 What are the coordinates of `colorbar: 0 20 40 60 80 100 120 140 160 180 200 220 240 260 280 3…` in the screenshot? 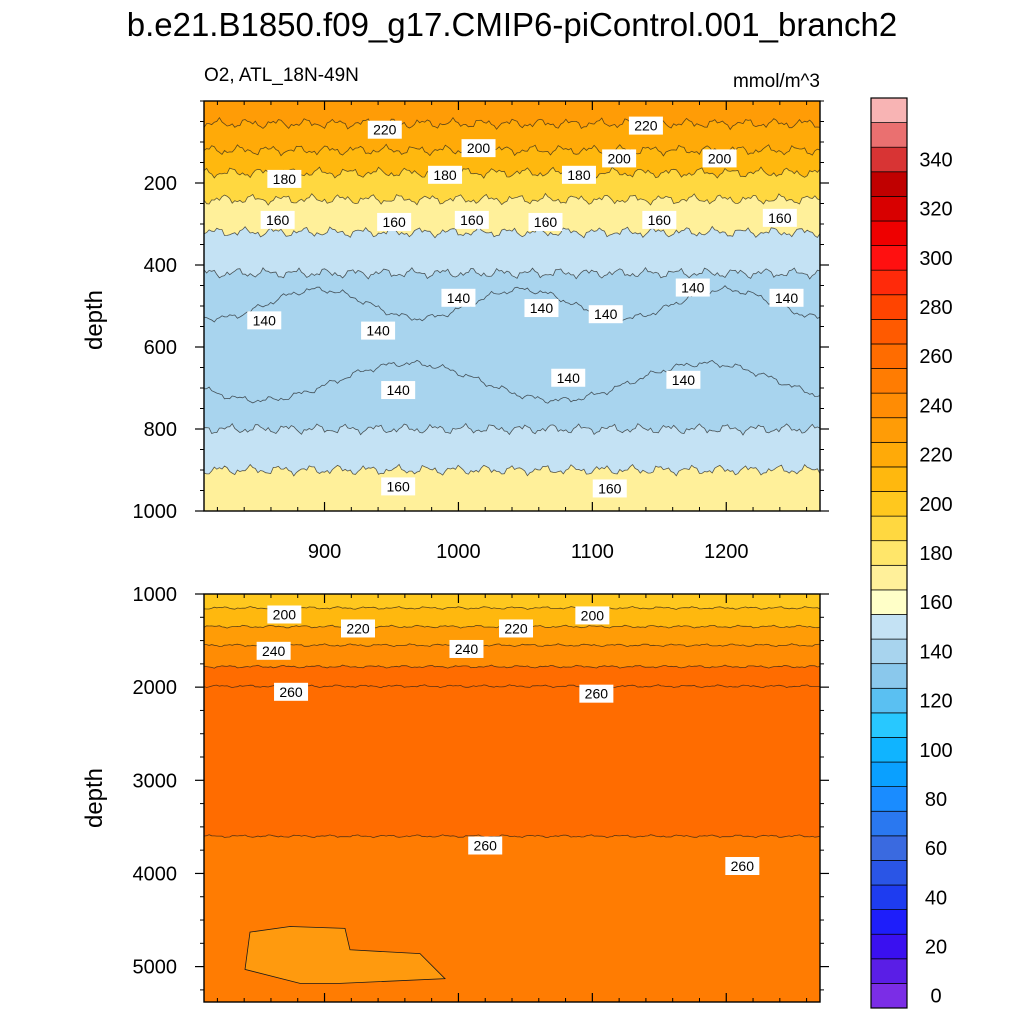 It's located at (911, 553).